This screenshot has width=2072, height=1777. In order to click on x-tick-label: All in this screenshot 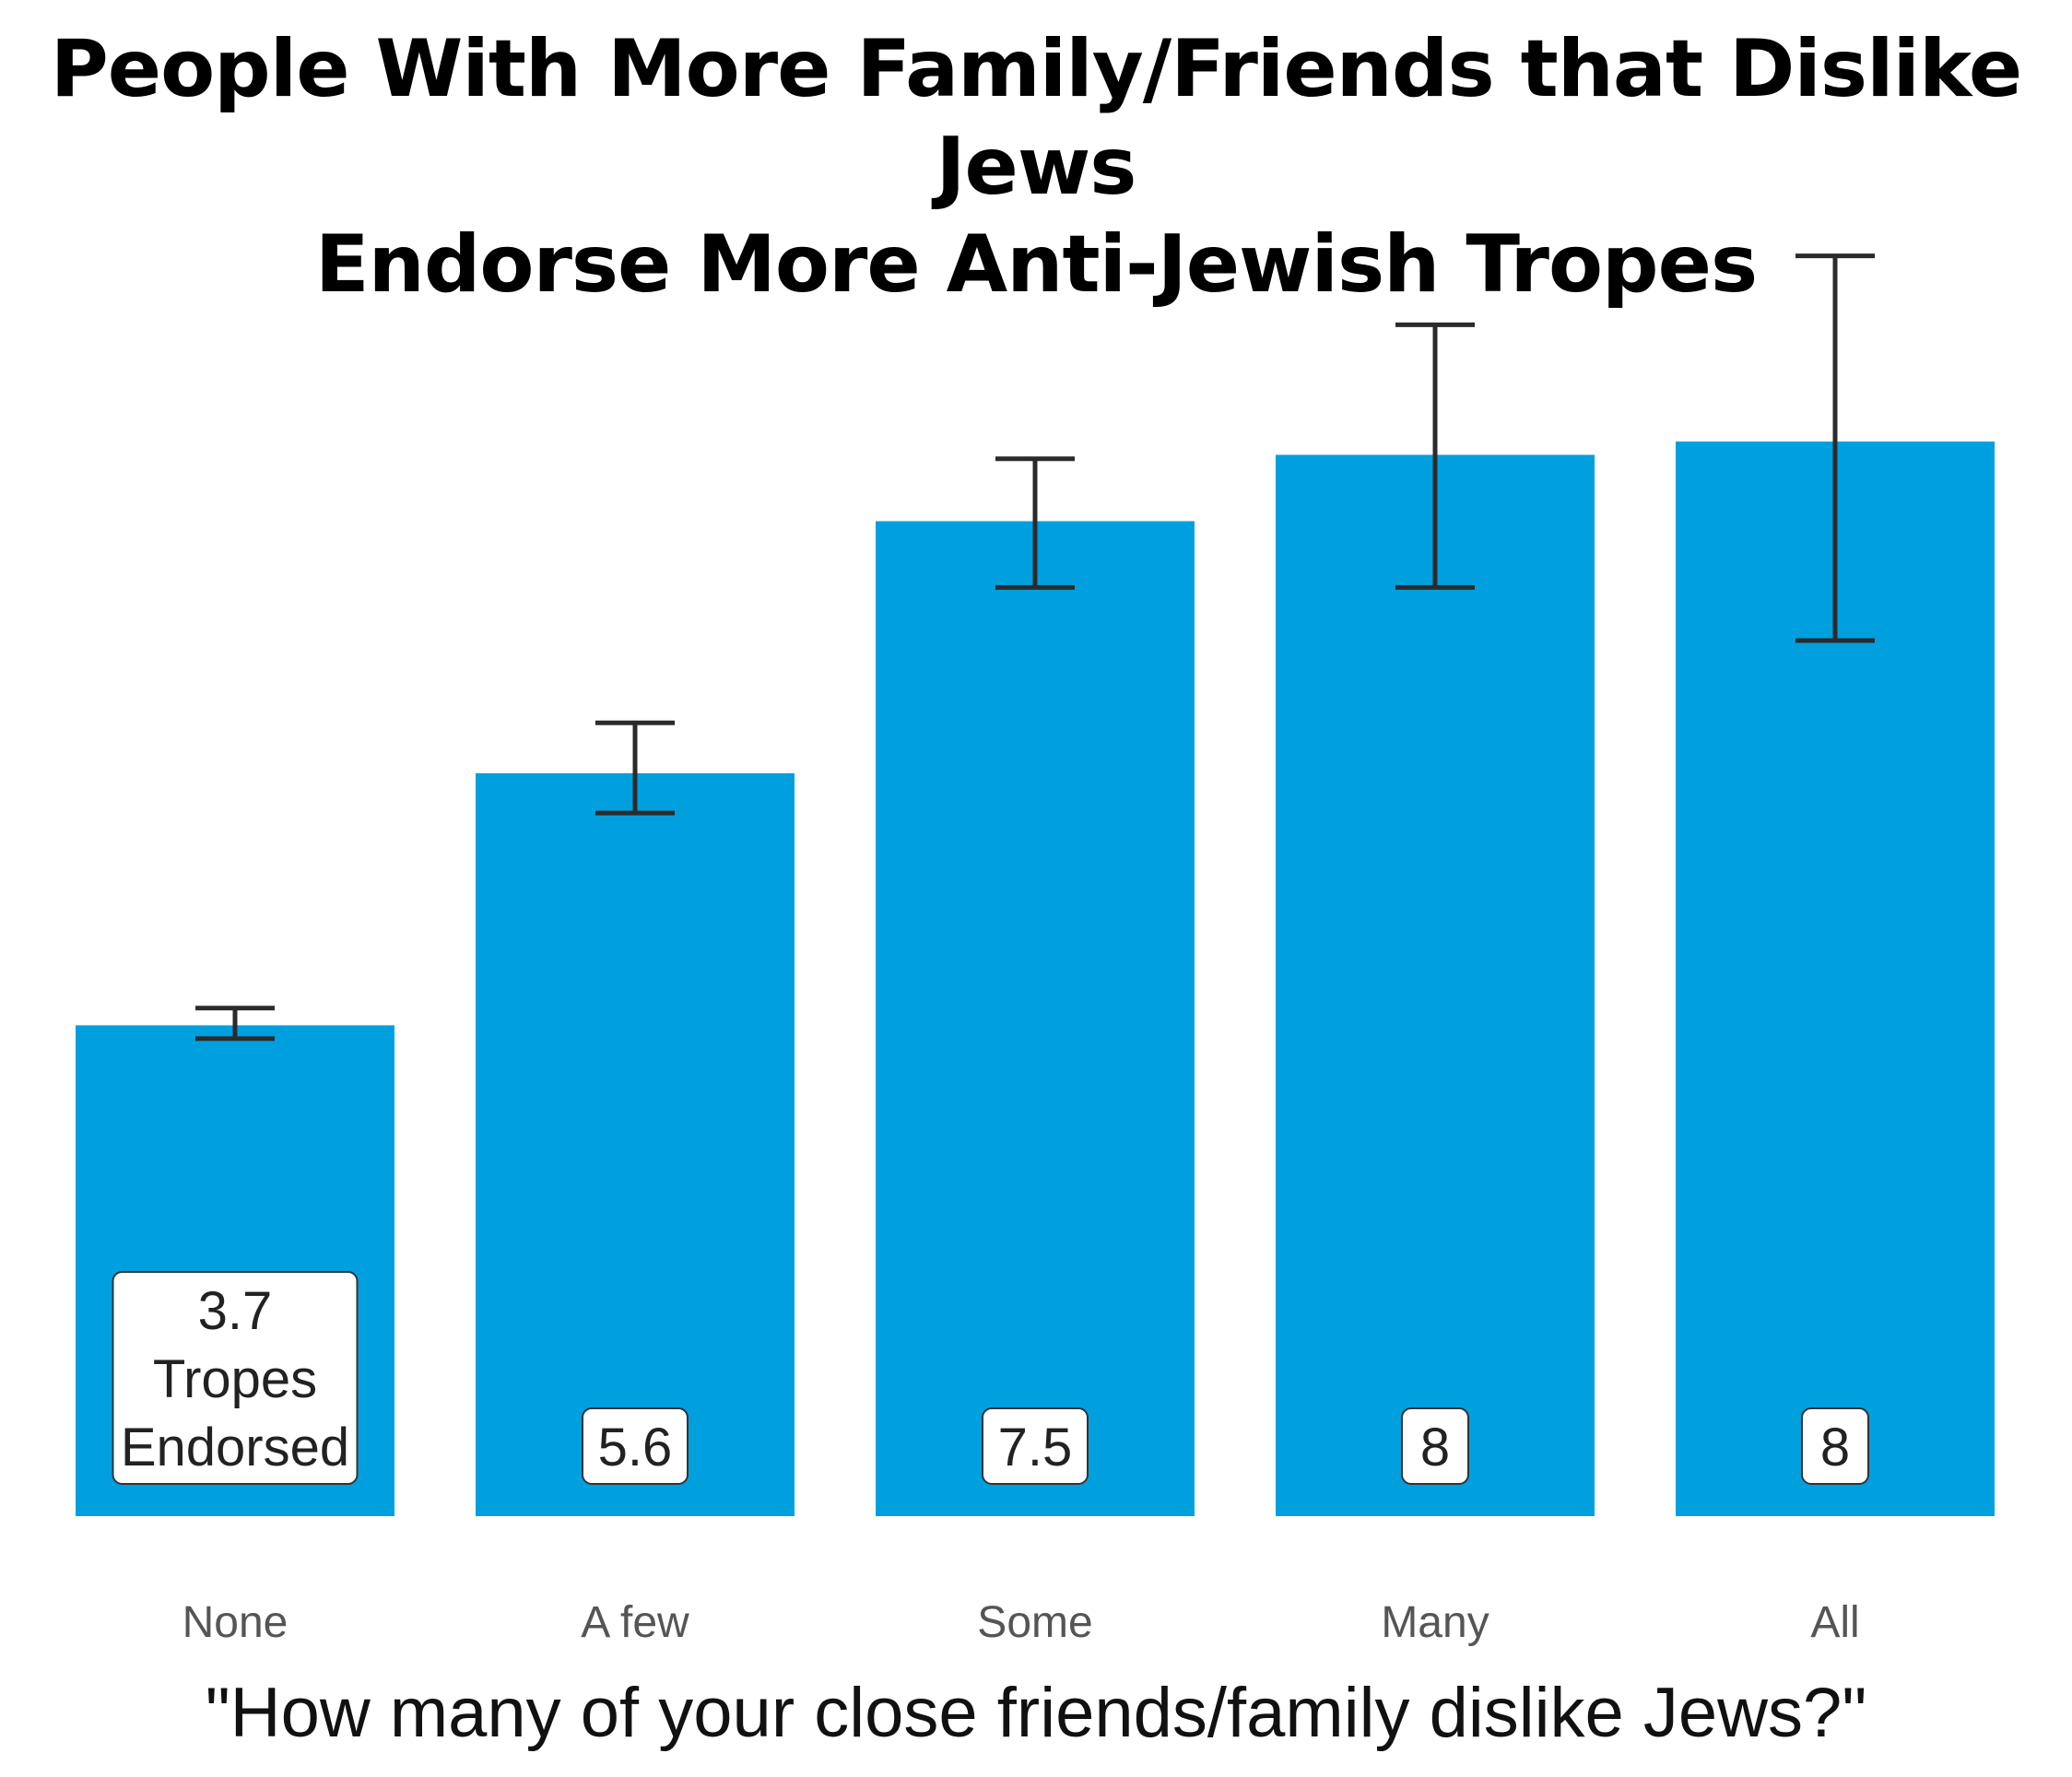, I will do `click(1834, 1622)`.